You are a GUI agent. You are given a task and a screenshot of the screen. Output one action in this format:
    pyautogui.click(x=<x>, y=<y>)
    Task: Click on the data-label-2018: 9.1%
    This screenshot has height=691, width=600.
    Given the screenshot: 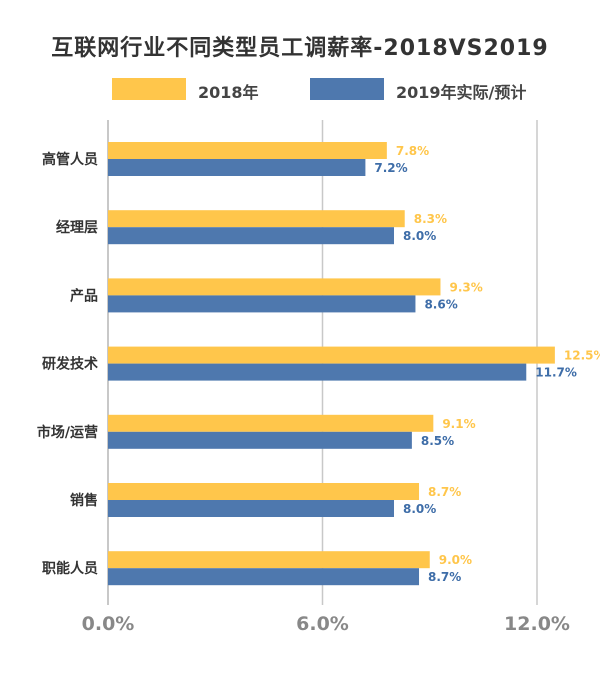 What is the action you would take?
    pyautogui.click(x=458, y=424)
    